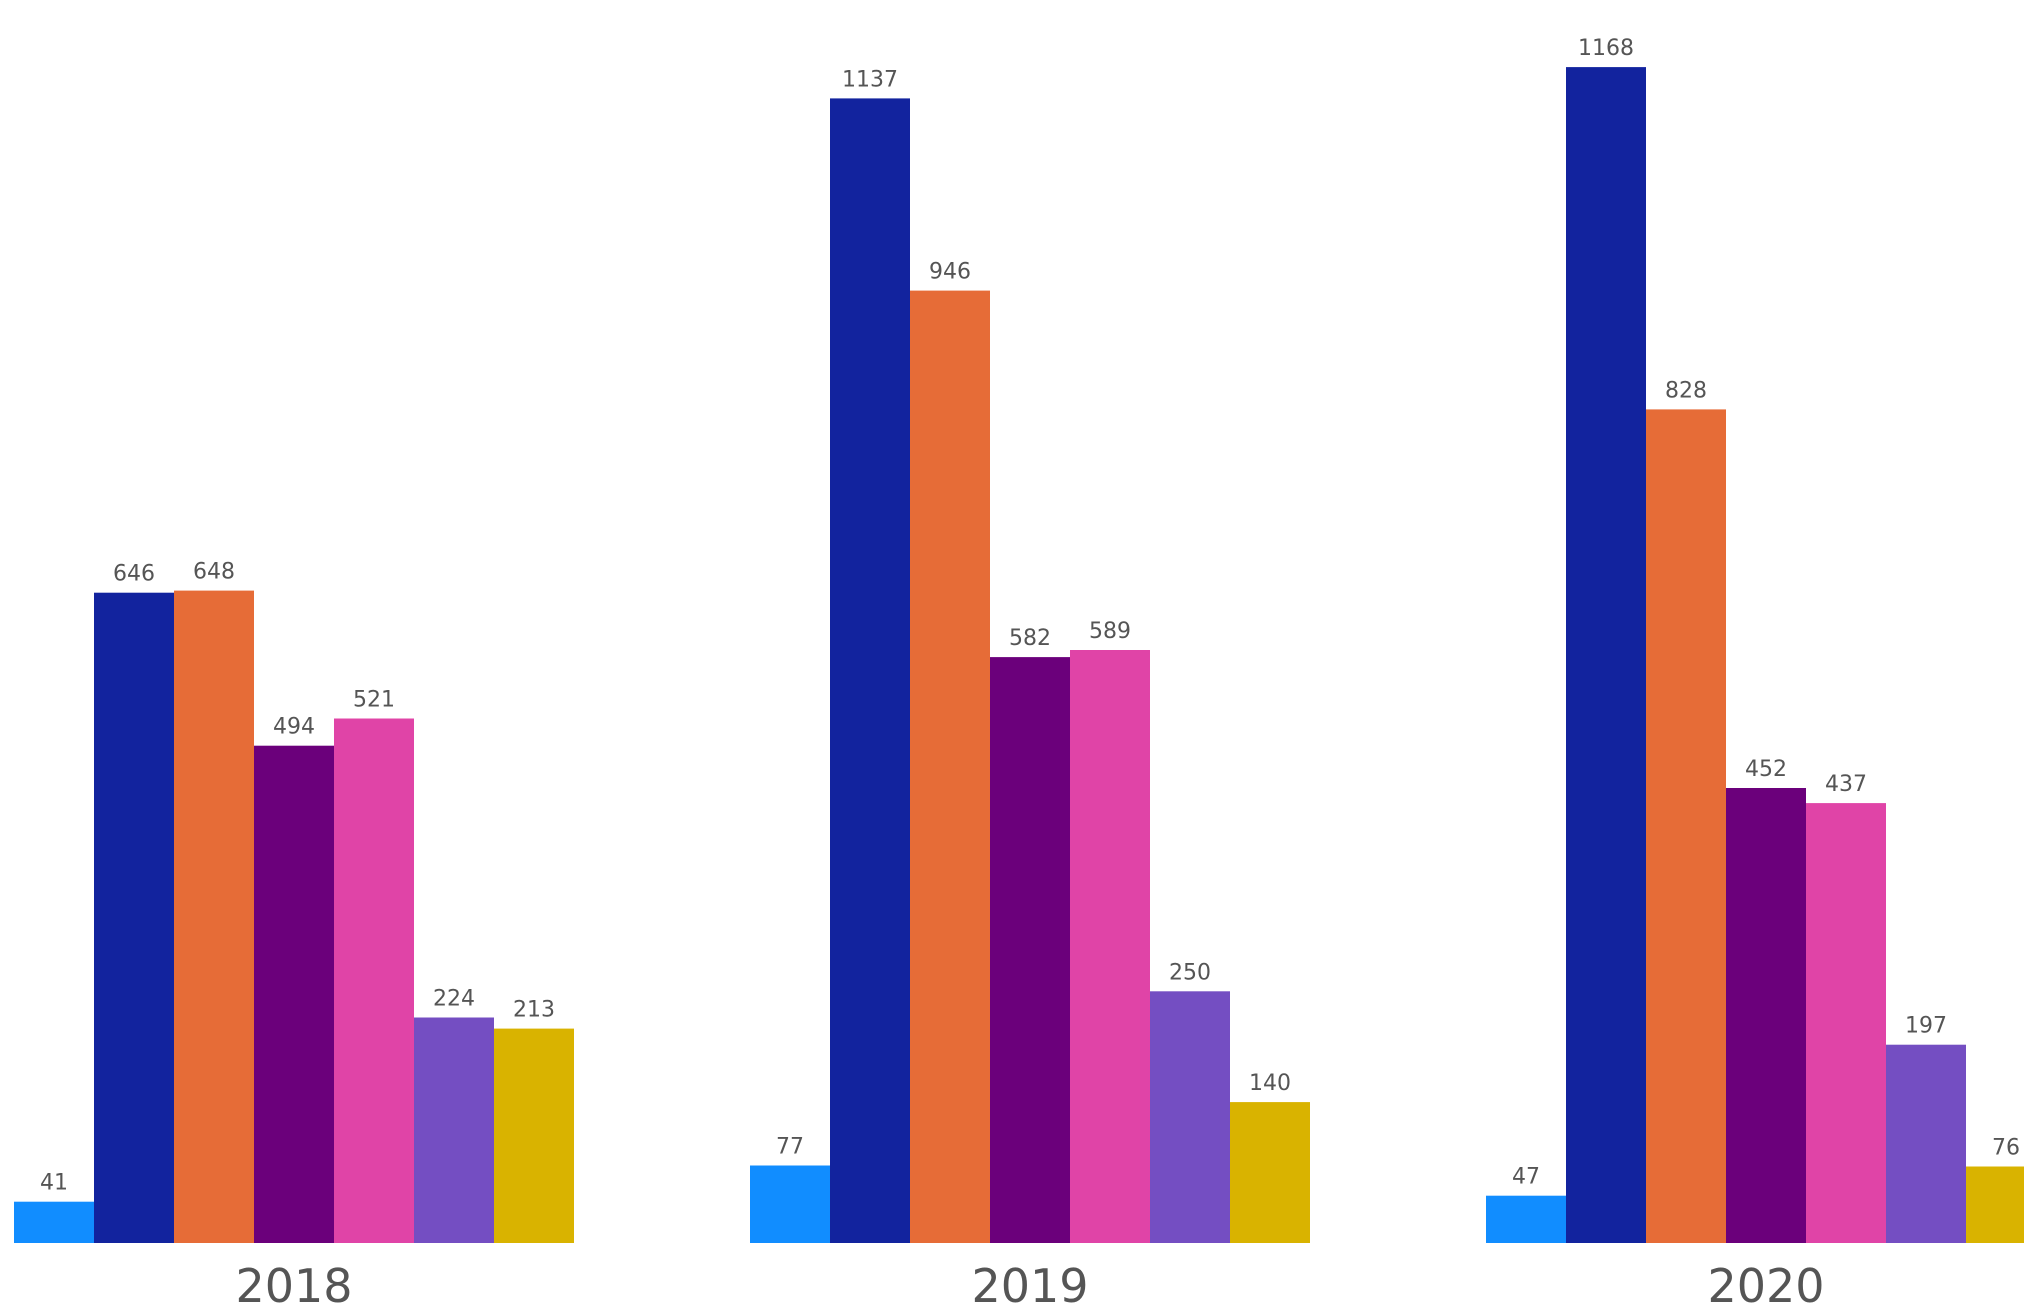  I want to click on data-label-2018-series-2: 646, so click(134, 574).